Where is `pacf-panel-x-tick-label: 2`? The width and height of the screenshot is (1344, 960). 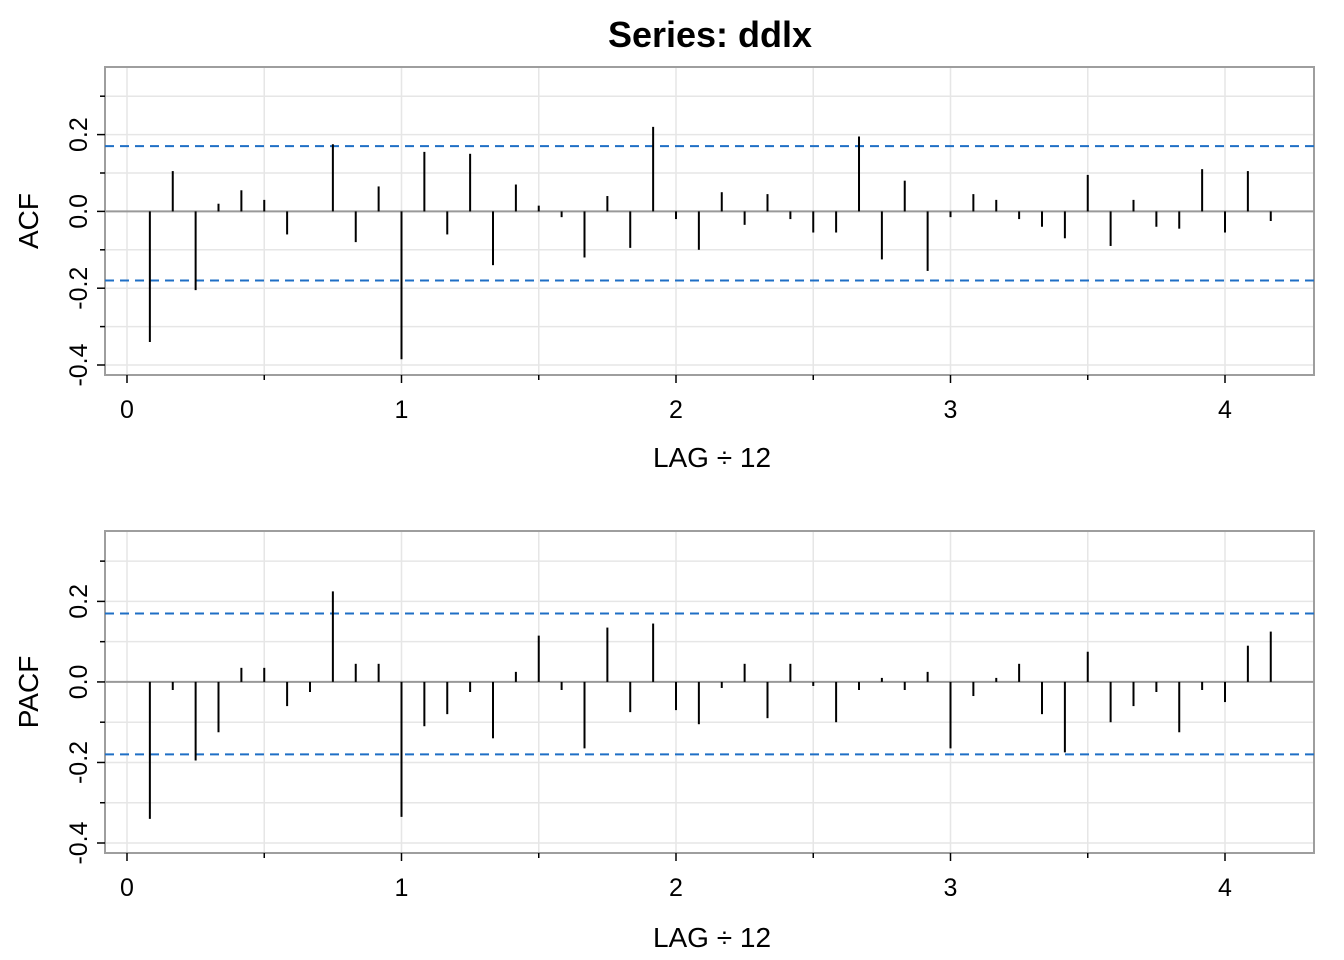 pacf-panel-x-tick-label: 2 is located at coordinates (676, 888).